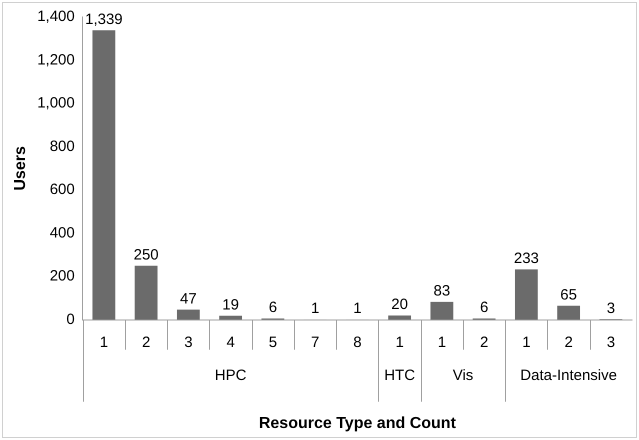 This screenshot has height=440, width=639. Describe the element at coordinates (62, 233) in the screenshot. I see `y-tick-label: 400` at that location.